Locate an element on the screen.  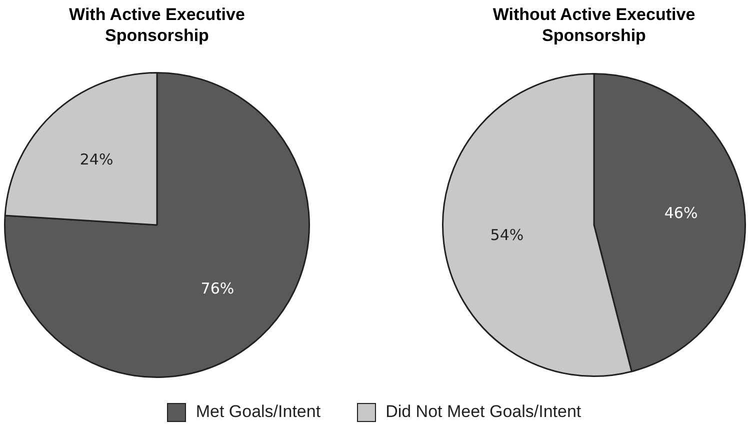
data-label: 54% is located at coordinates (507, 235).